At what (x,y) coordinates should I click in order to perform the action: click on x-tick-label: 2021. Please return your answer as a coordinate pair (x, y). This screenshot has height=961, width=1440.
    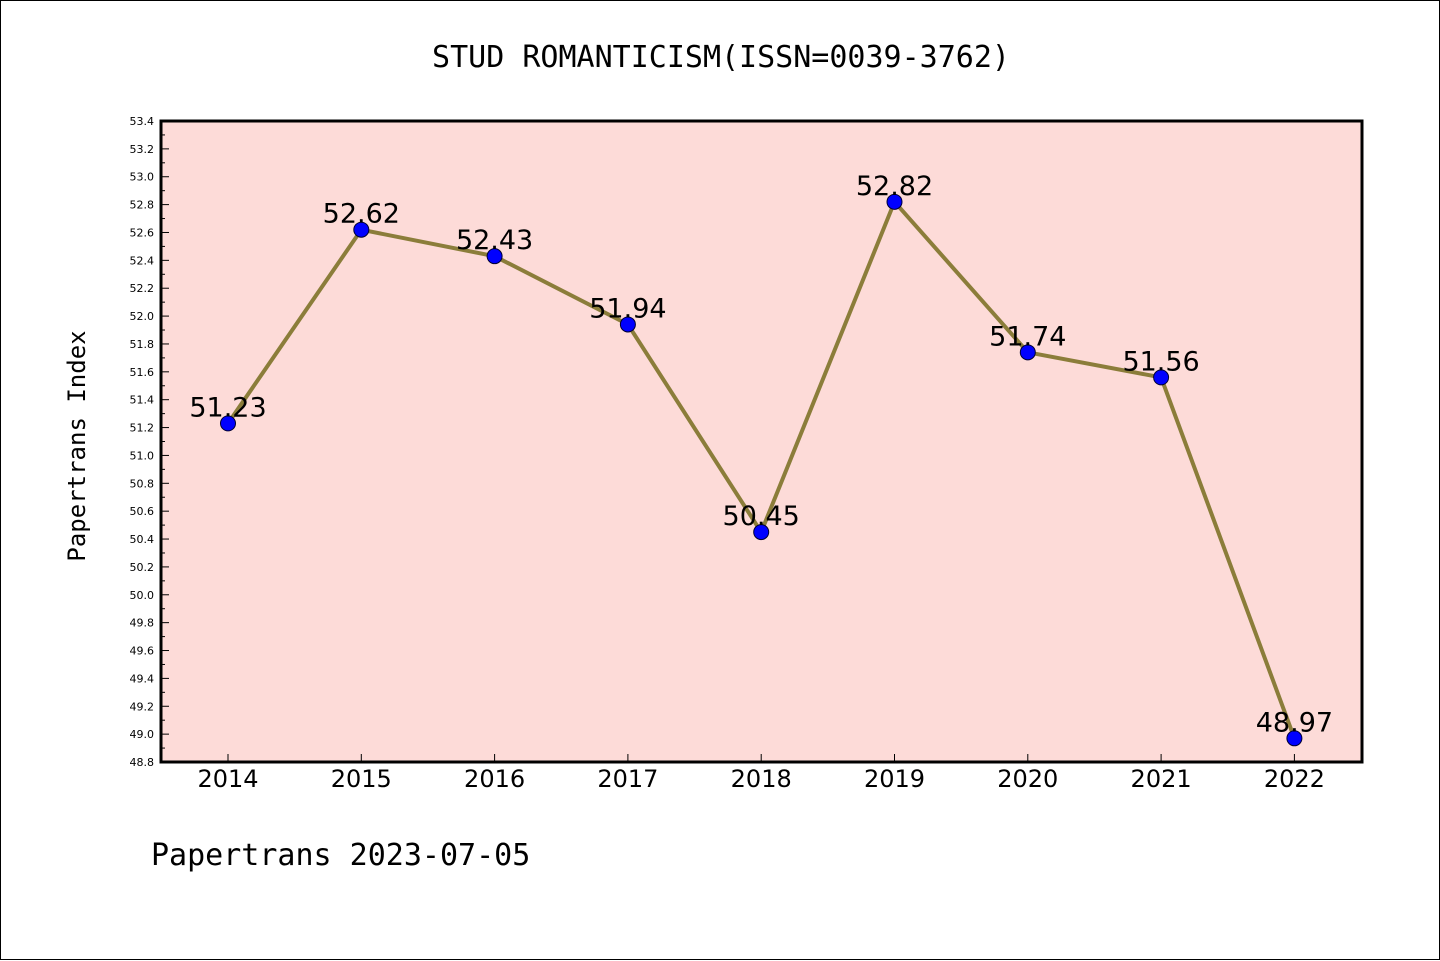
    Looking at the image, I should click on (1161, 779).